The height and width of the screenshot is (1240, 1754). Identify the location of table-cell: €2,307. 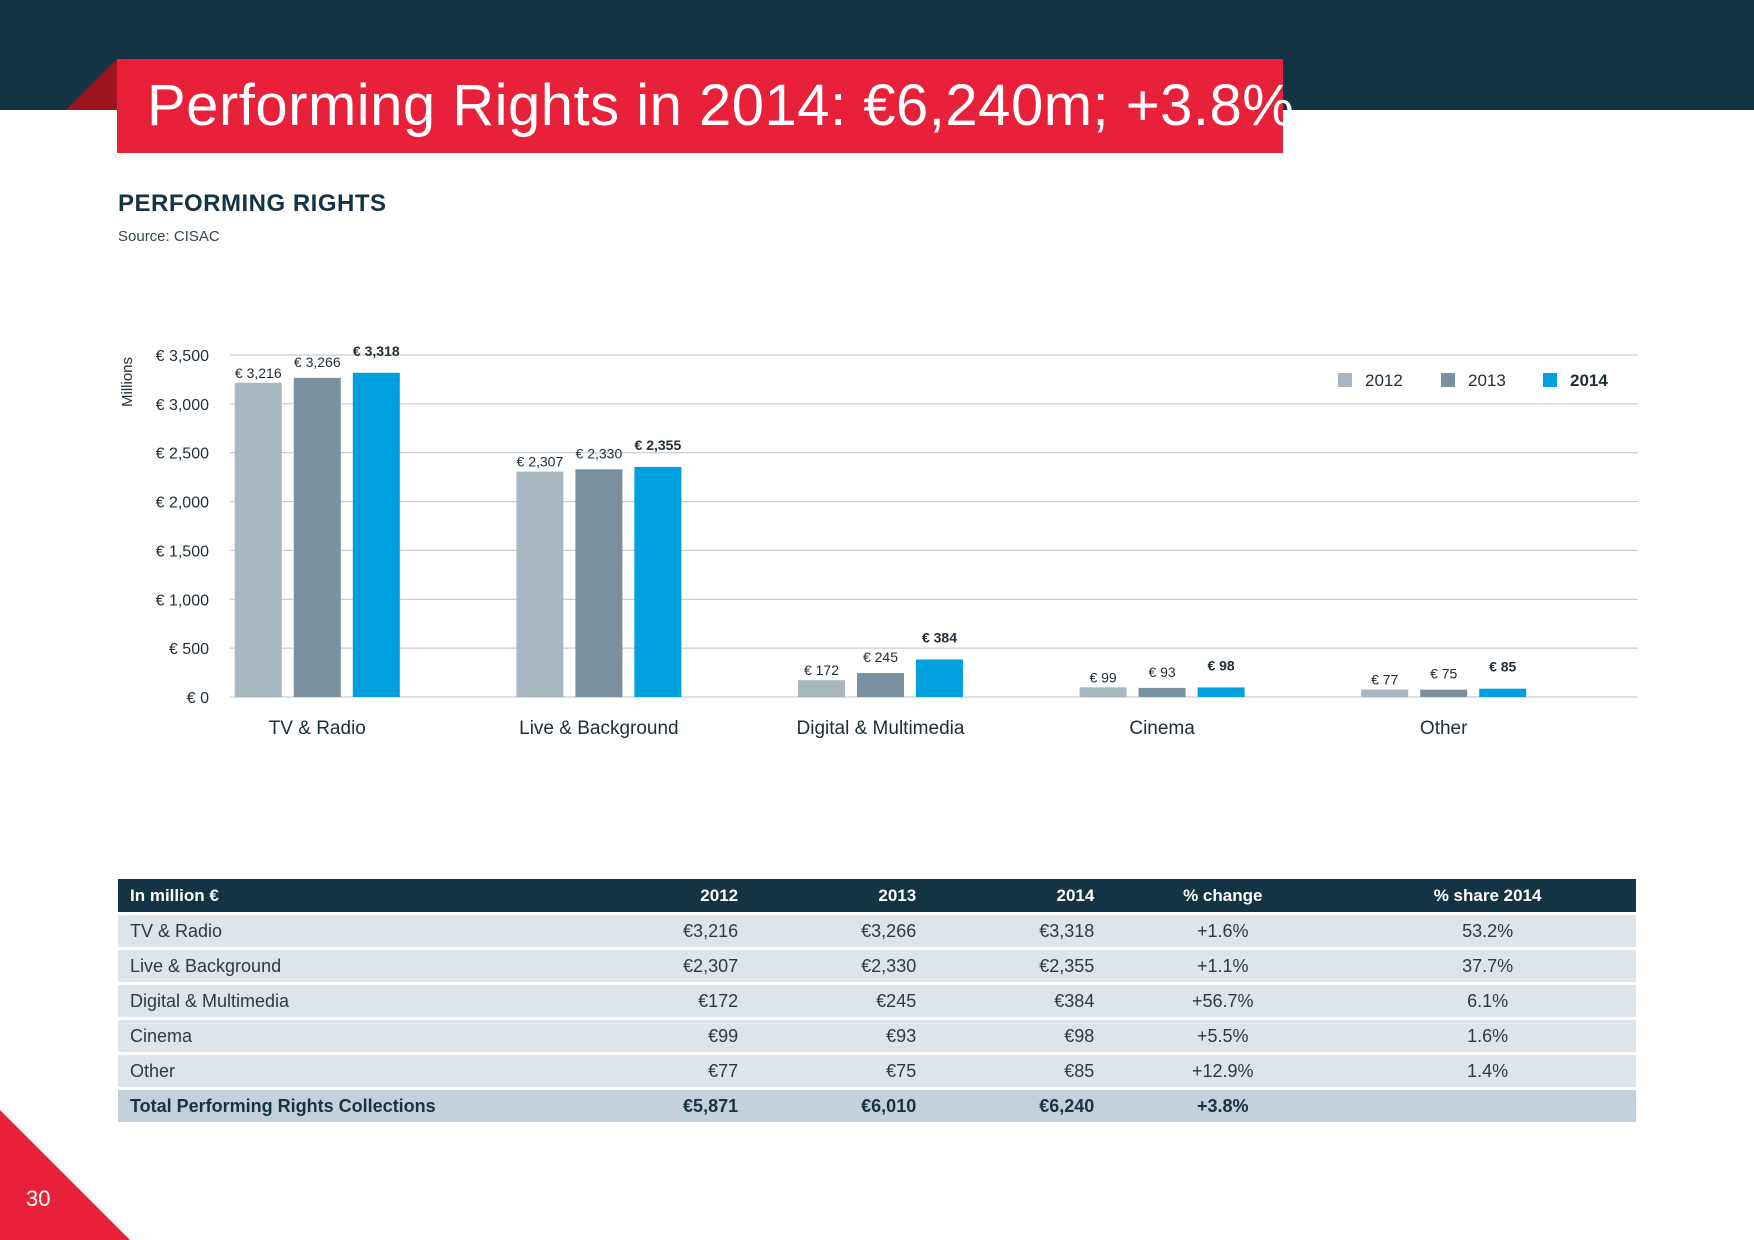
(661, 966).